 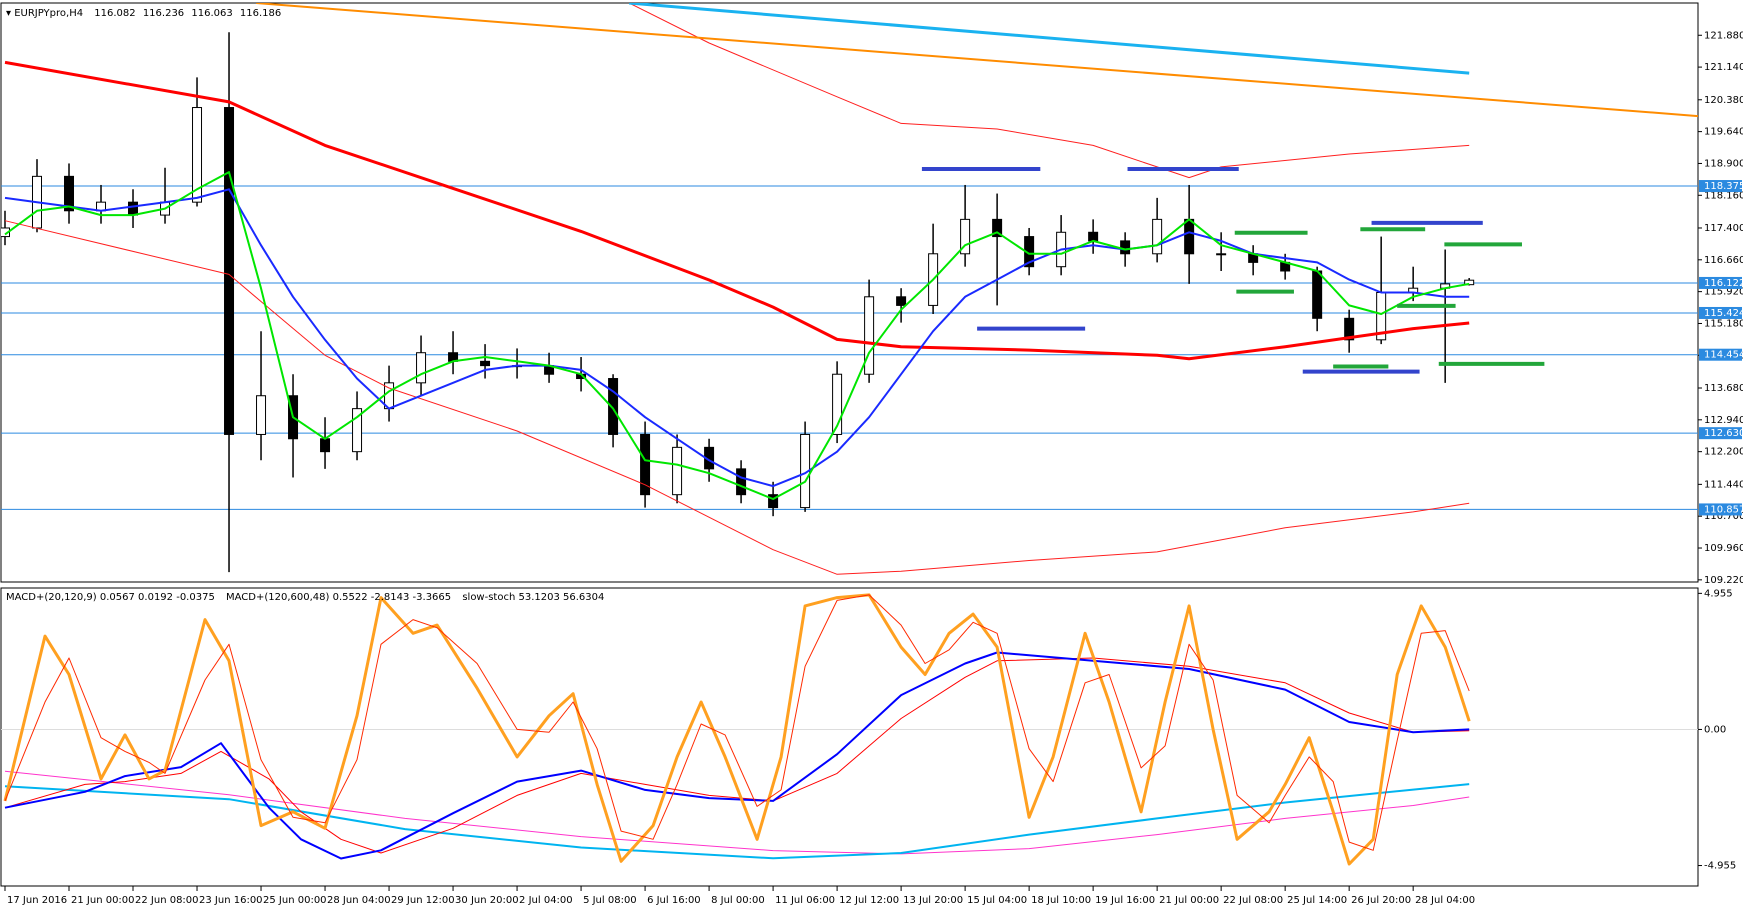 What do you see at coordinates (1723, 195) in the screenshot?
I see `y-tick-label: 118.160` at bounding box center [1723, 195].